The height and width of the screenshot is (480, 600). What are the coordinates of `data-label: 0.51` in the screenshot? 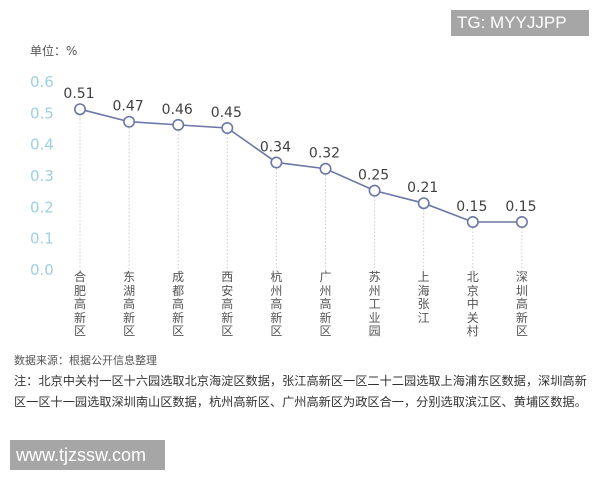 It's located at (78, 94).